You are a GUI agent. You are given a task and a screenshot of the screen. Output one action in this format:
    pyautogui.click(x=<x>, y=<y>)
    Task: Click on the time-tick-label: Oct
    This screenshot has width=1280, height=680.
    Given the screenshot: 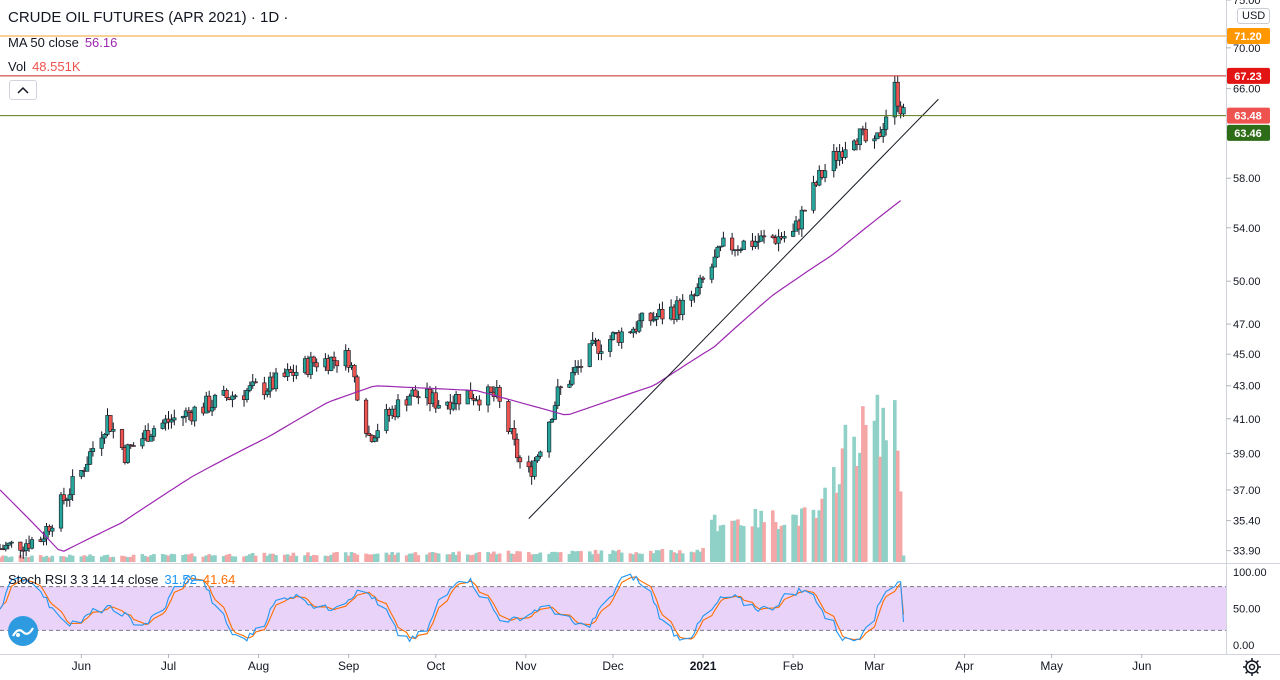 What is the action you would take?
    pyautogui.click(x=435, y=666)
    